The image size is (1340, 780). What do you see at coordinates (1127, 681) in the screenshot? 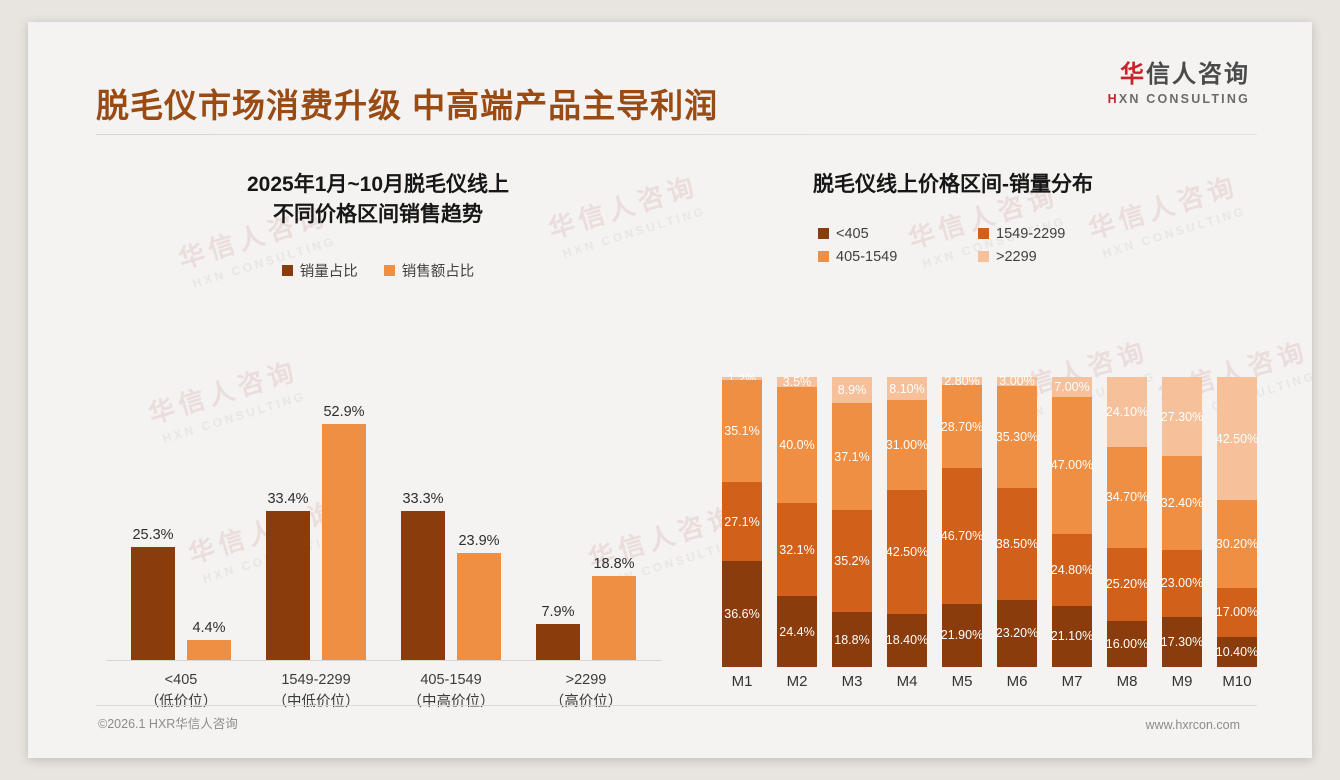
I see `category-label: M8` at bounding box center [1127, 681].